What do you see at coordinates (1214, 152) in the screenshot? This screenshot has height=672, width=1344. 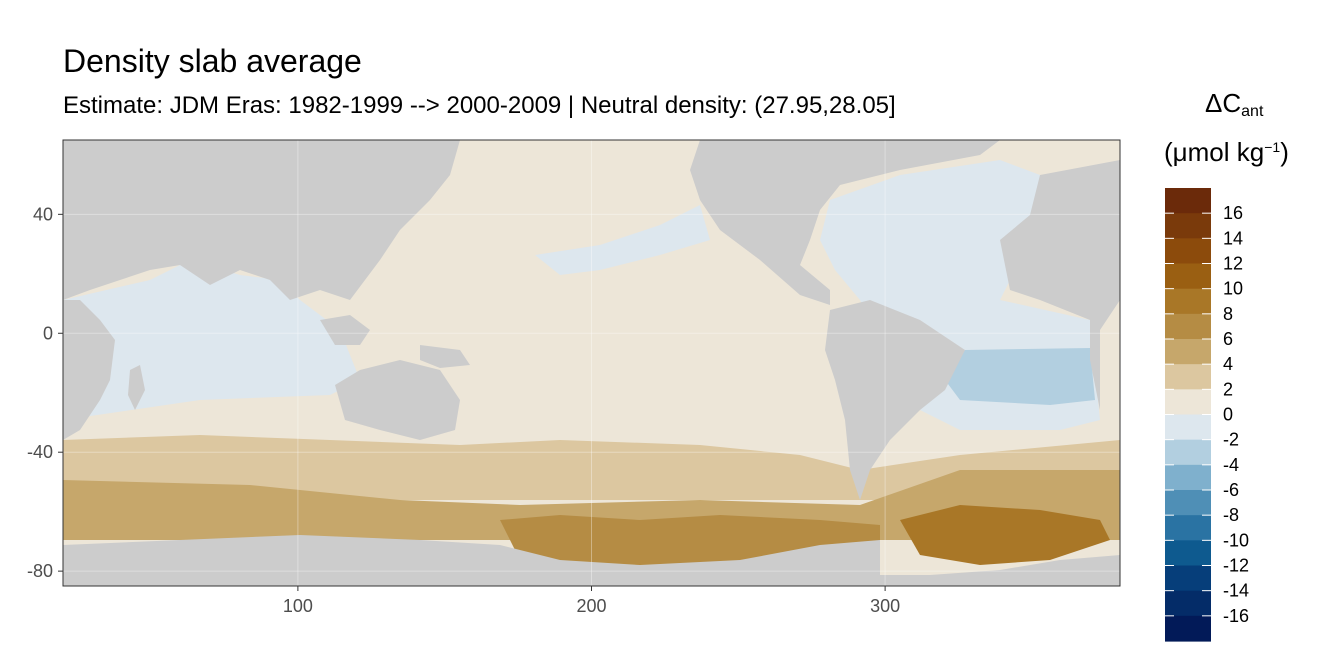 I see `legend-unit-prefix: (μmol kg` at bounding box center [1214, 152].